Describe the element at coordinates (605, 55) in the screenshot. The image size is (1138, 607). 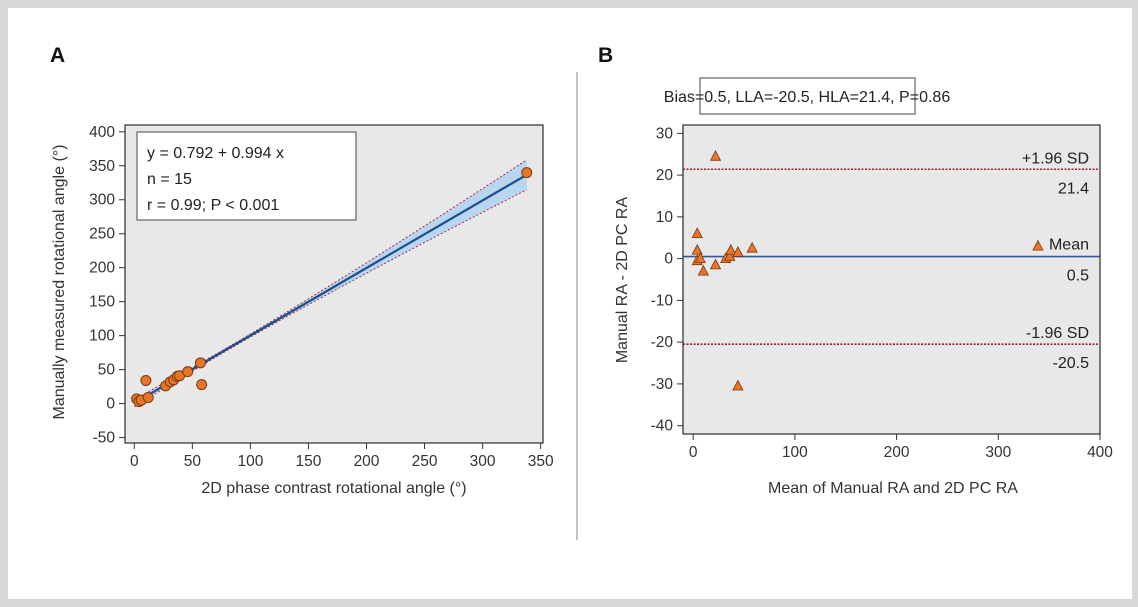
I see `panel-letter-b: B` at that location.